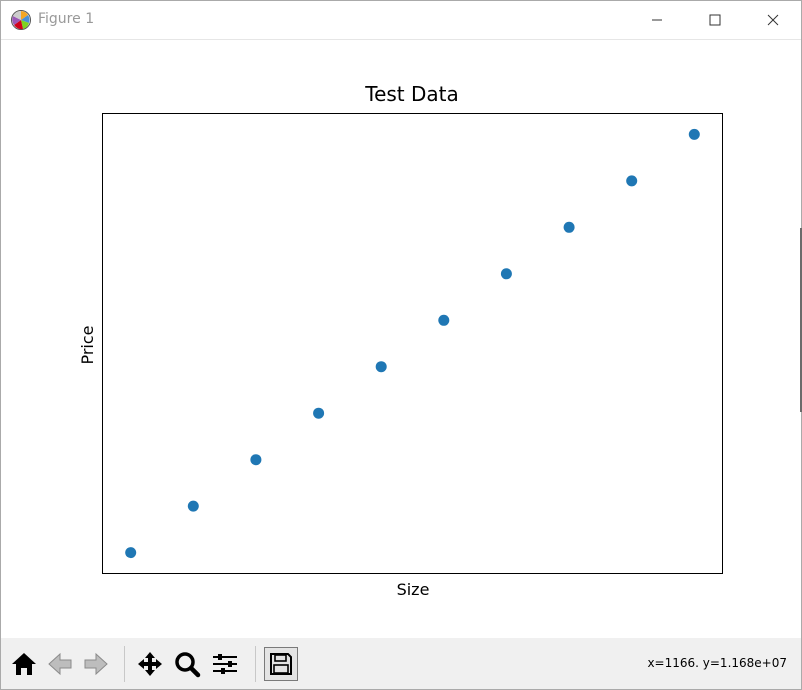 This screenshot has width=802, height=690. What do you see at coordinates (717, 663) in the screenshot?
I see `cursor-coordinates: x=1166. y=1.168e+07` at bounding box center [717, 663].